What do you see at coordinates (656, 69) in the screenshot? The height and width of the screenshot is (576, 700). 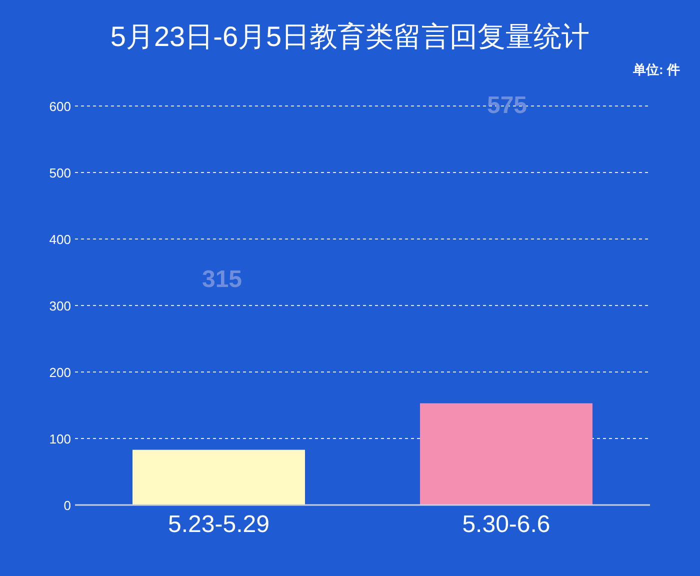 I see `text: 单位: 件` at bounding box center [656, 69].